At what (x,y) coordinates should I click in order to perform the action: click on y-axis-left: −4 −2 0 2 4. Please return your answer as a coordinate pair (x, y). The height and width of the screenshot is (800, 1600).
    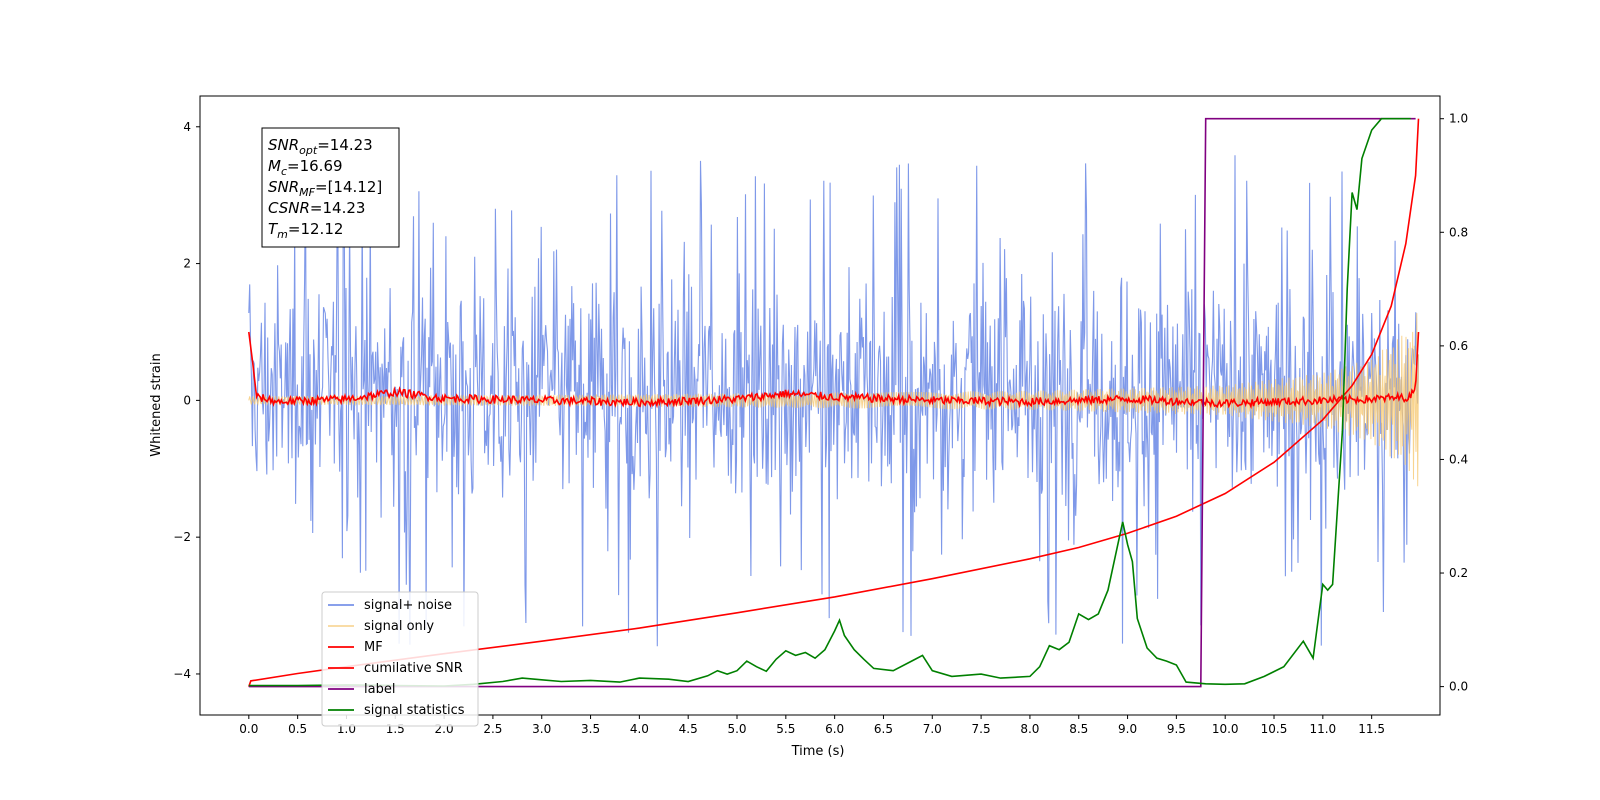
    Looking at the image, I should click on (186, 400).